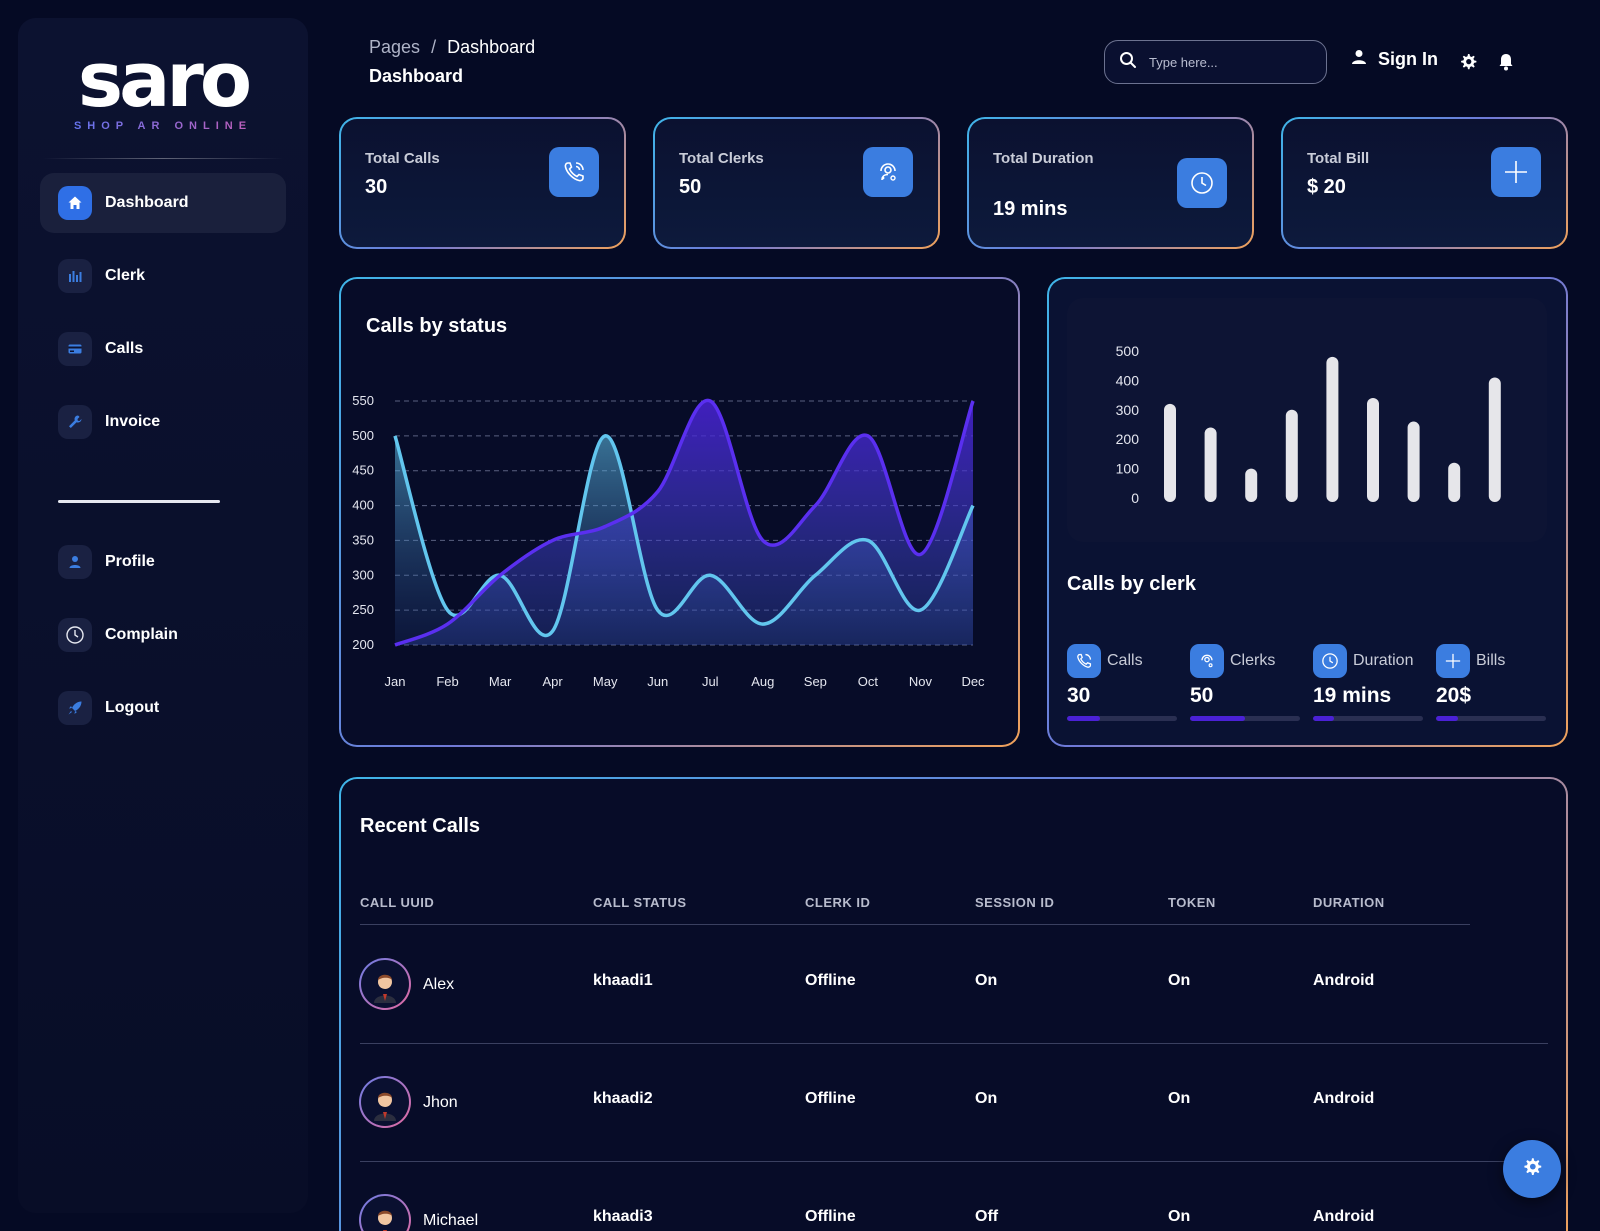 Image resolution: width=1600 pixels, height=1231 pixels. Describe the element at coordinates (796, 183) in the screenshot. I see `stat-card-total-clerks: Total Clerks 50` at that location.